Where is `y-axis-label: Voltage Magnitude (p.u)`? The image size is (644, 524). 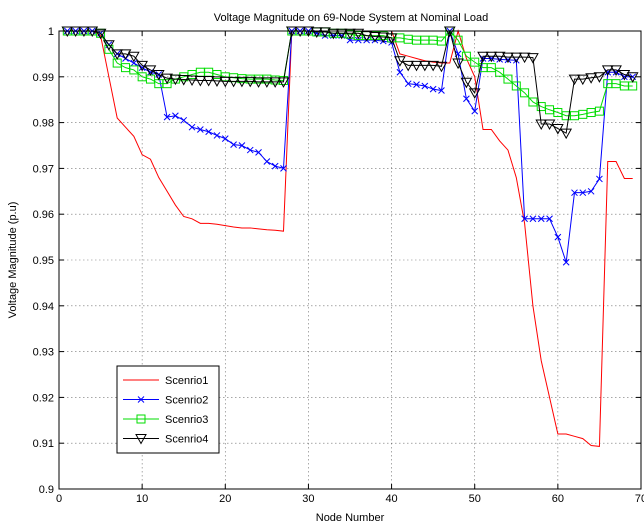 y-axis-label: Voltage Magnitude (p.u) is located at coordinates (13, 260).